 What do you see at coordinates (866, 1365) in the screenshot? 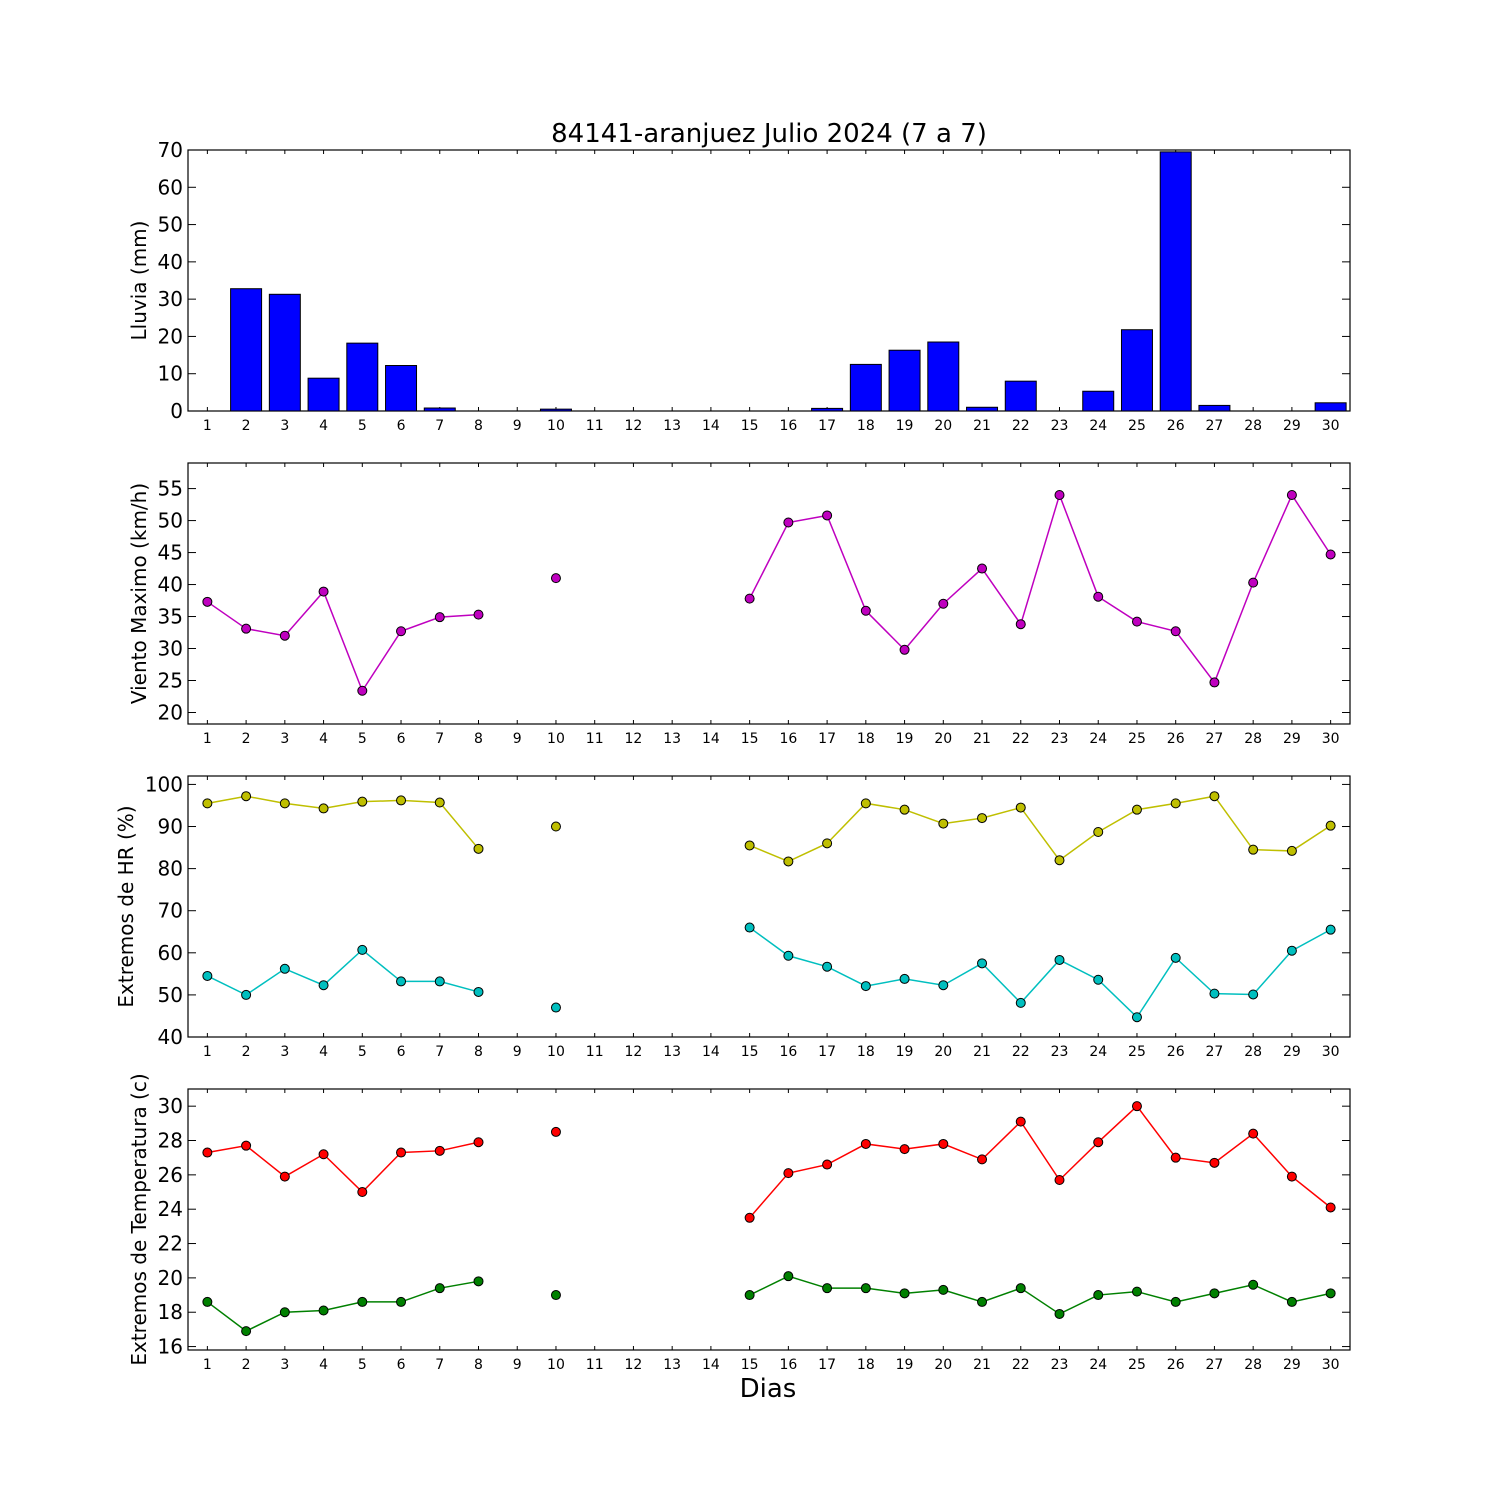
I see `xtick-label: 18` at bounding box center [866, 1365].